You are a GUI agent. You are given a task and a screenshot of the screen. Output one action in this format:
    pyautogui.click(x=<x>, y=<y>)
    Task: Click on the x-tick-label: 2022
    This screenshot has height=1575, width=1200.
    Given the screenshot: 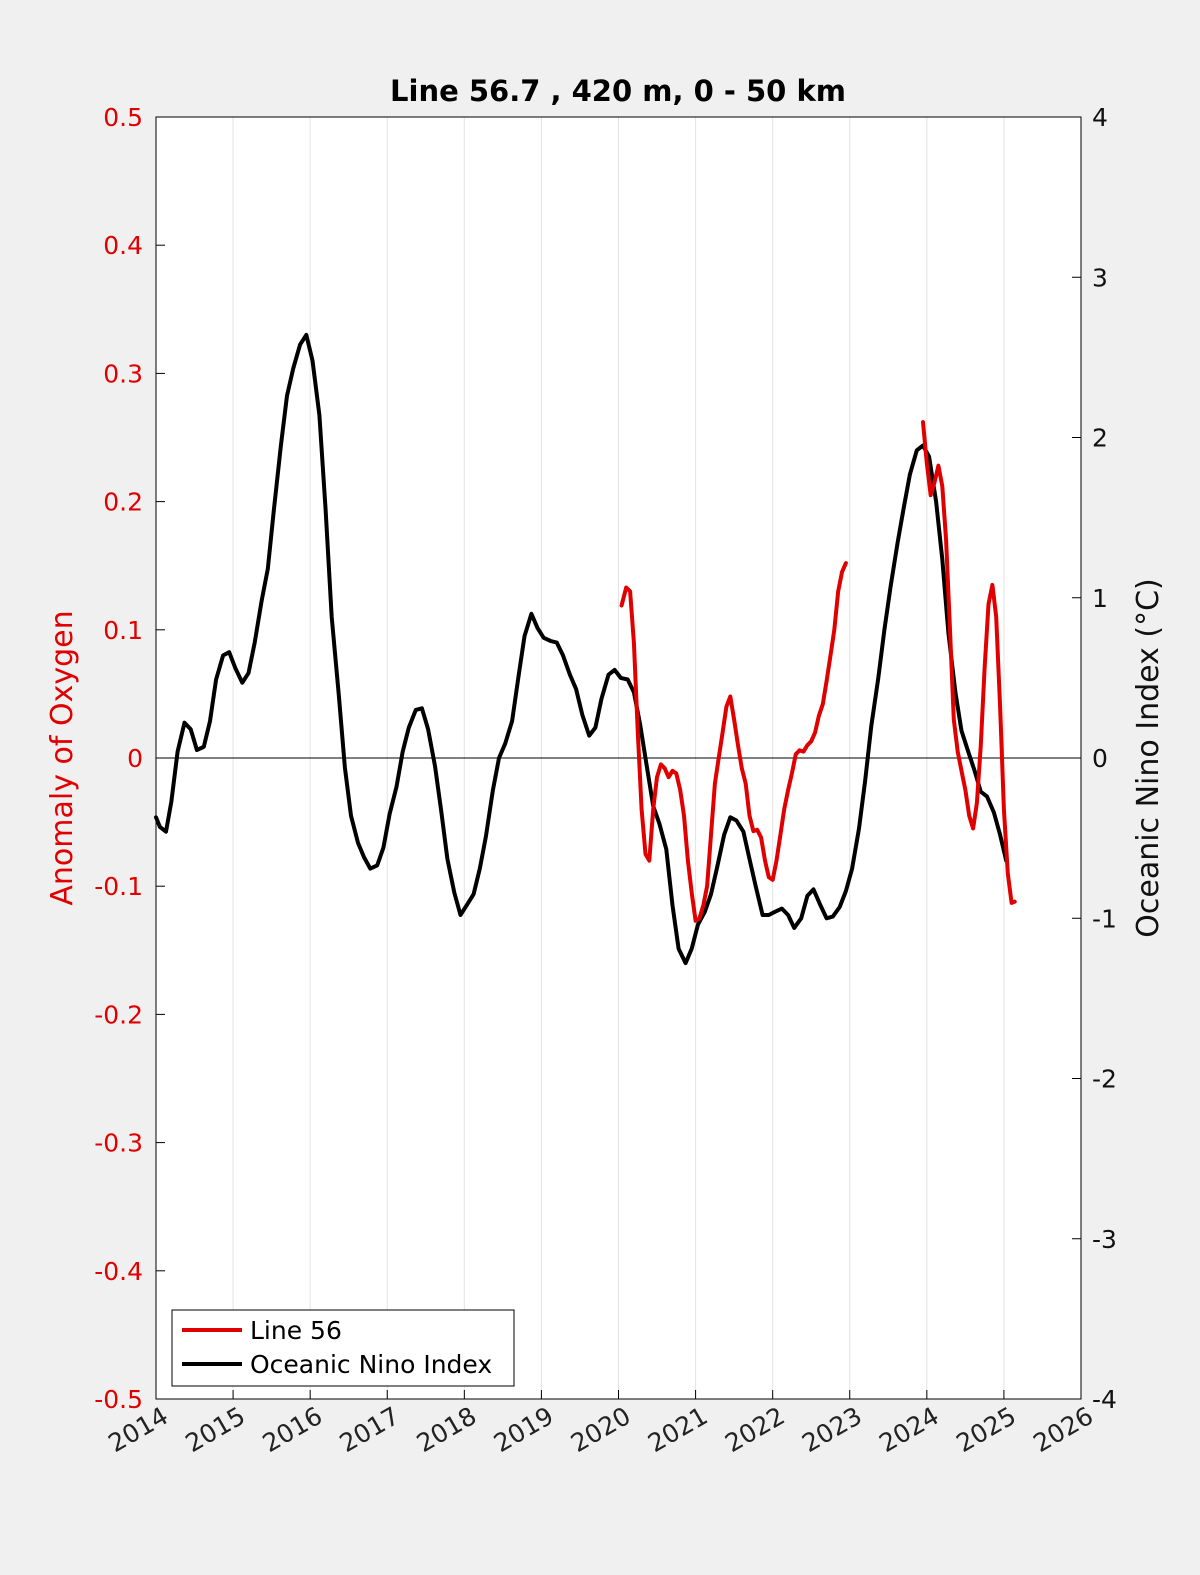 What is the action you would take?
    pyautogui.click(x=755, y=1429)
    